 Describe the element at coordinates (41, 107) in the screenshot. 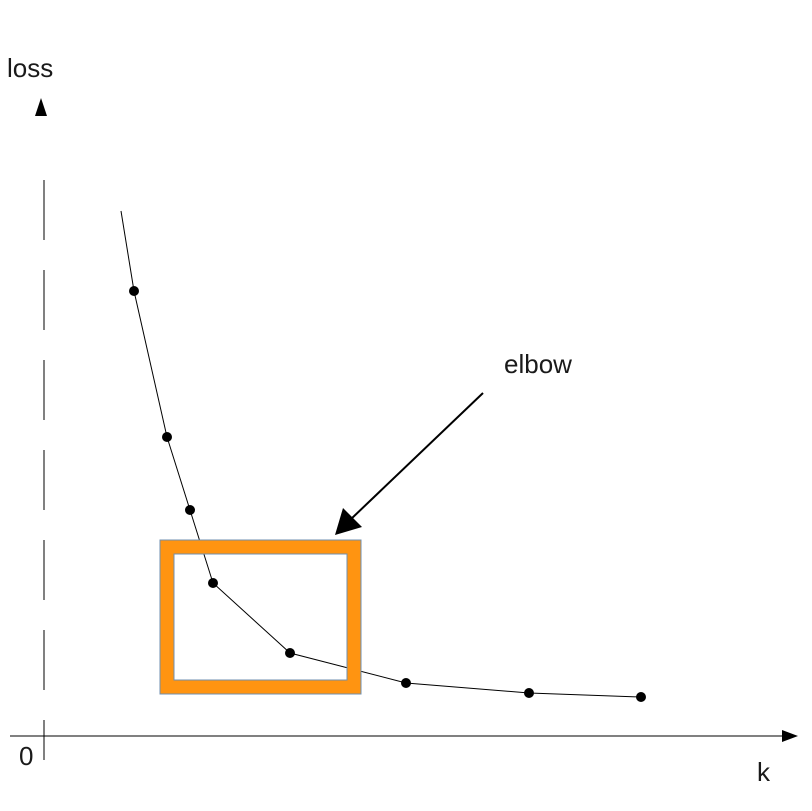

I see `y-axis-arrowhead` at that location.